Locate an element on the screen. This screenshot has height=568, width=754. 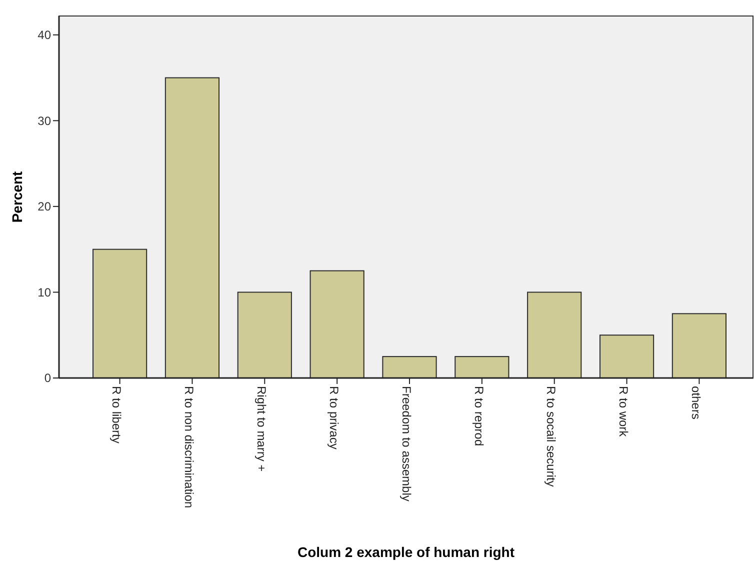
x-tick-label: R to privacy is located at coordinates (333, 418).